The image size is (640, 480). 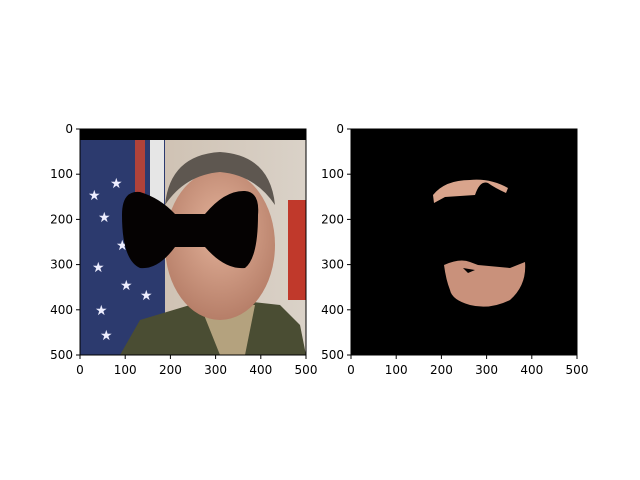 What do you see at coordinates (193, 134) in the screenshot?
I see `top-black-strip` at bounding box center [193, 134].